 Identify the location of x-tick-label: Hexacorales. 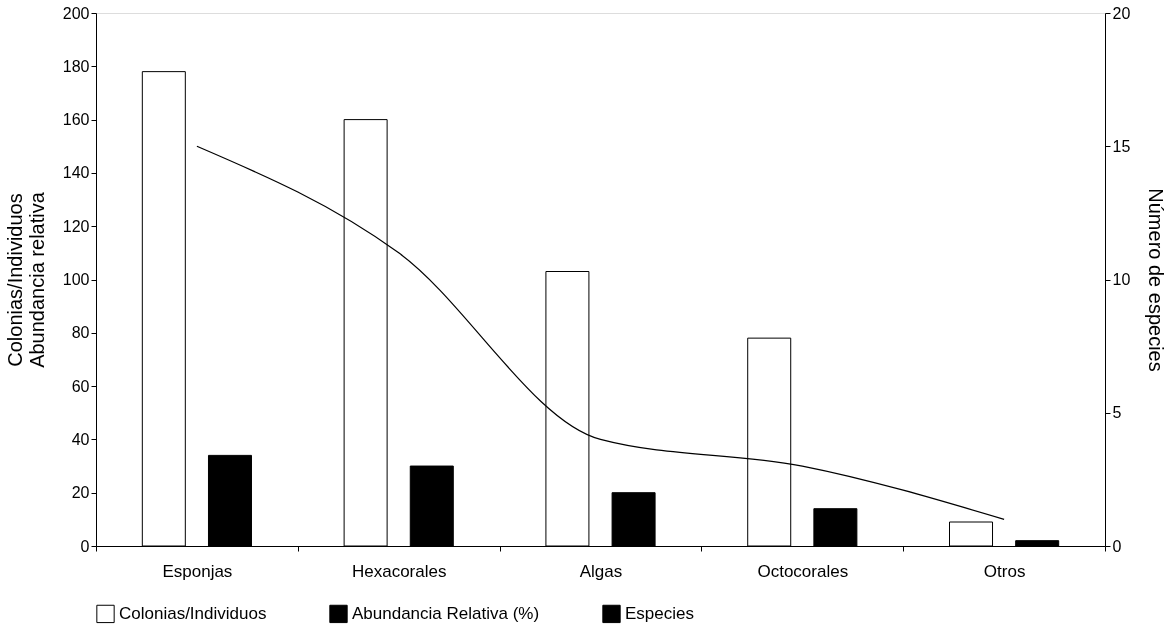
(399, 571).